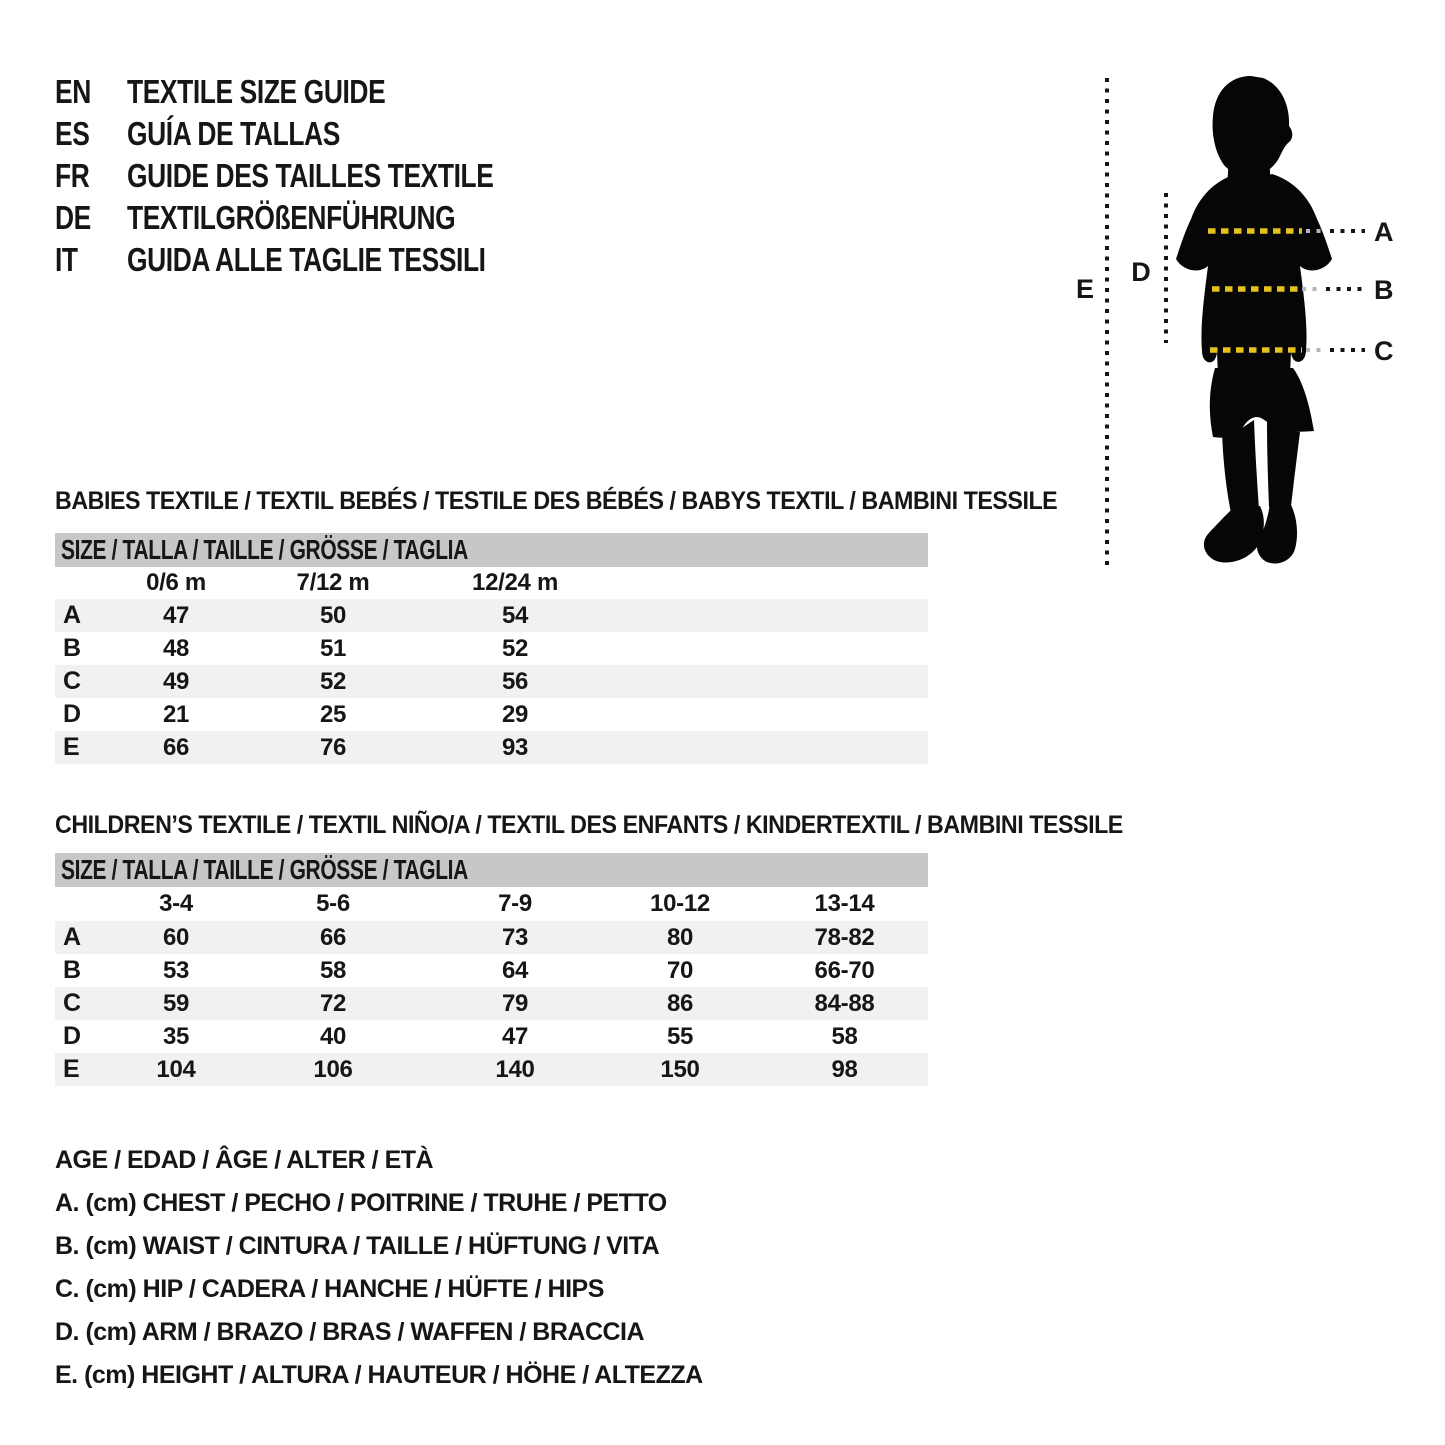 The width and height of the screenshot is (1445, 1445). Describe the element at coordinates (844, 903) in the screenshot. I see `column-header: 13-14` at that location.